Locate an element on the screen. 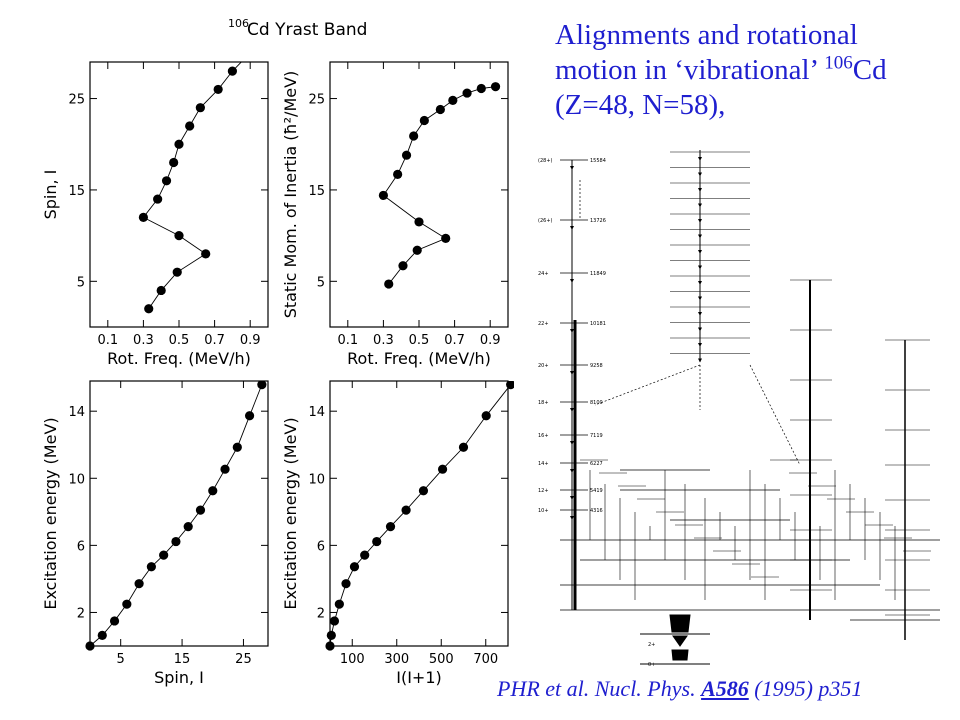 The height and width of the screenshot is (720, 960). chart-1-xtick-label: 0.3 is located at coordinates (383, 340).